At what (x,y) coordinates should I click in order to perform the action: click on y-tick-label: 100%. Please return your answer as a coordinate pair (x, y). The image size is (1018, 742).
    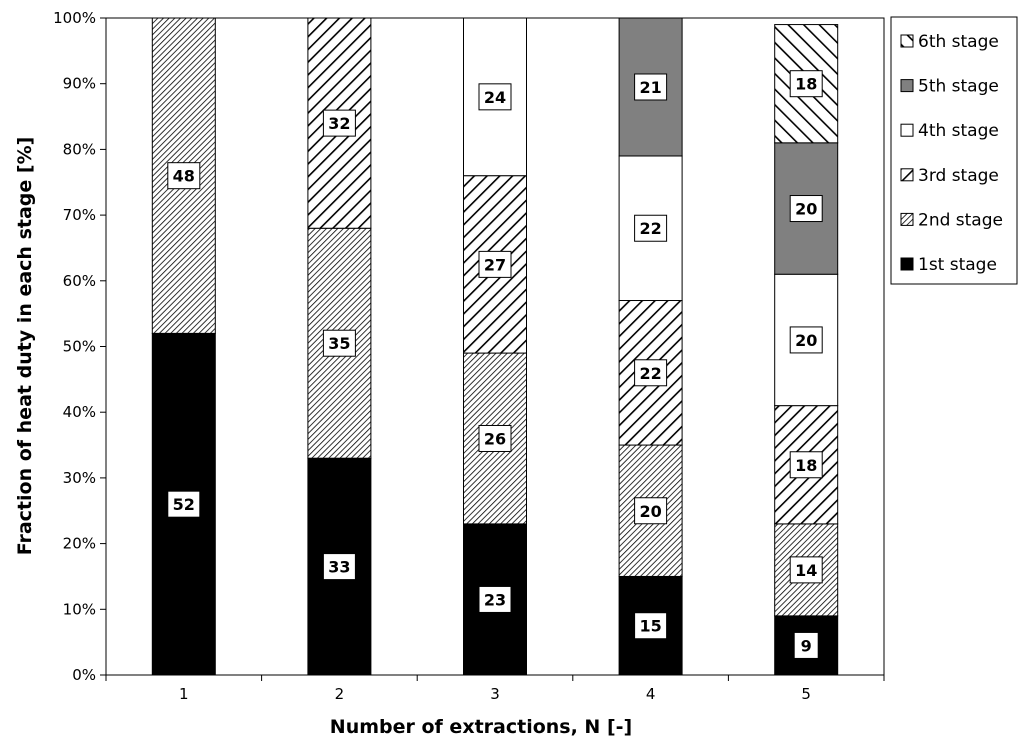
    Looking at the image, I should click on (74, 18).